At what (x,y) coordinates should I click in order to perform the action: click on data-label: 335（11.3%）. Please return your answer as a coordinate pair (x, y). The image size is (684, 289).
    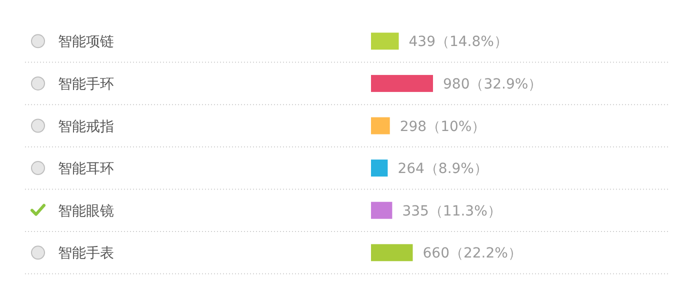
    Looking at the image, I should click on (452, 211).